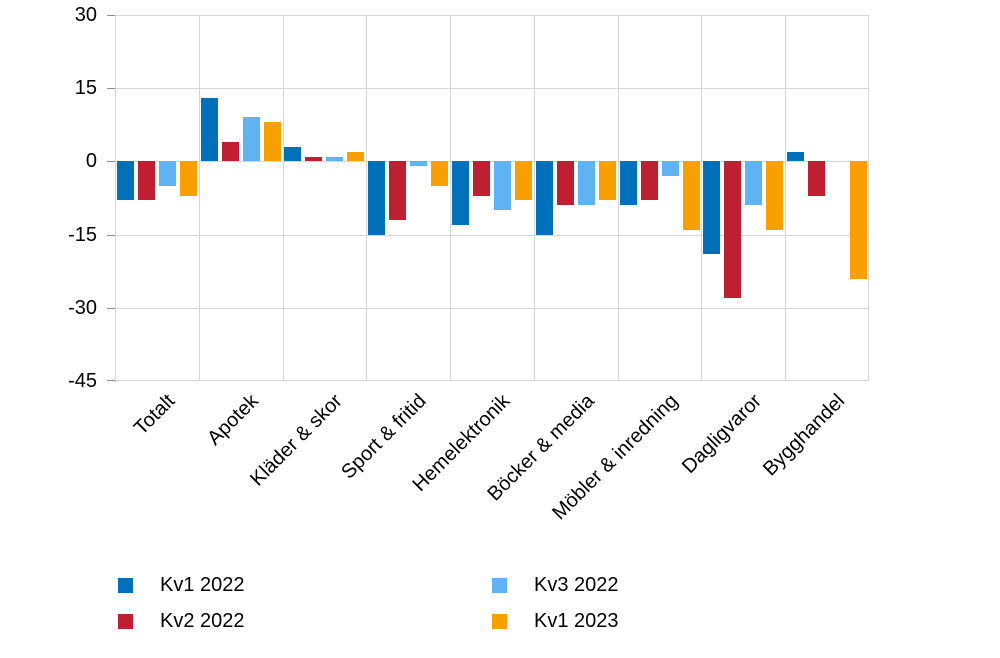  I want to click on legend-item: Kv2 2022, so click(181, 621).